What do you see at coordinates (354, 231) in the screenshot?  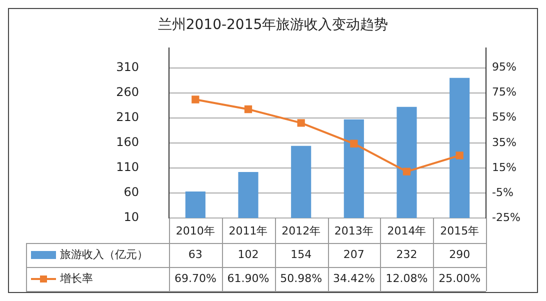 I see `x-tick-label: 2013年` at bounding box center [354, 231].